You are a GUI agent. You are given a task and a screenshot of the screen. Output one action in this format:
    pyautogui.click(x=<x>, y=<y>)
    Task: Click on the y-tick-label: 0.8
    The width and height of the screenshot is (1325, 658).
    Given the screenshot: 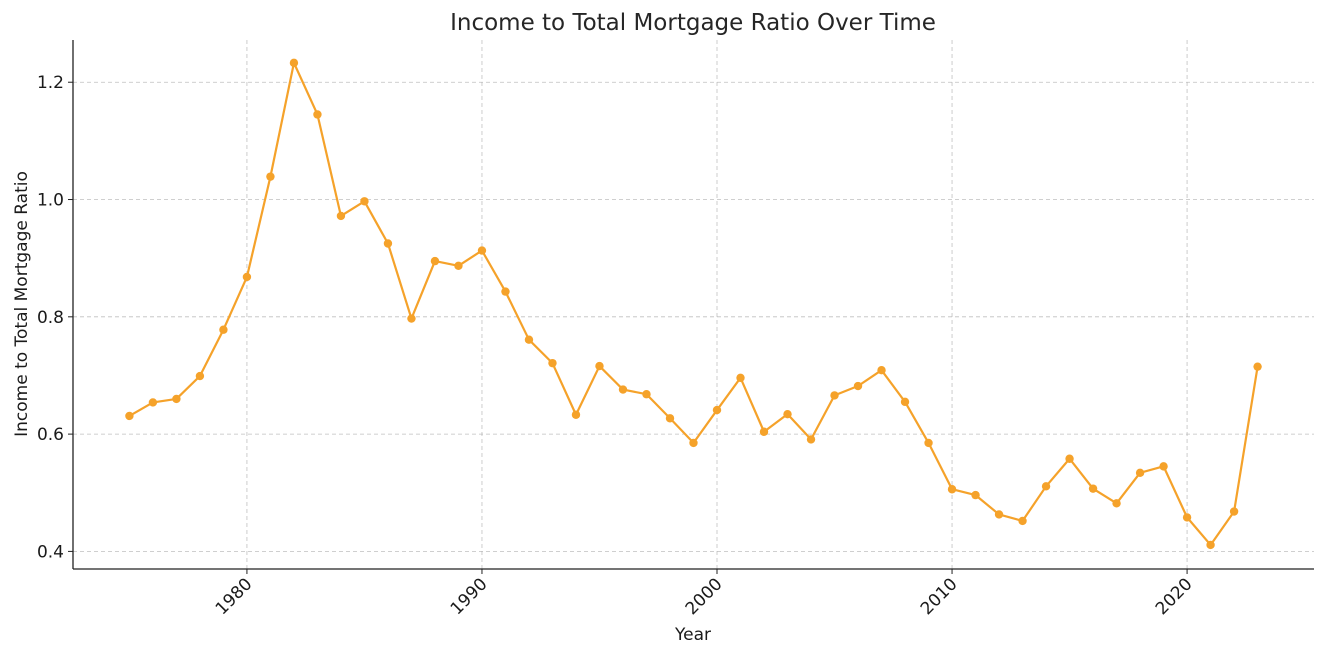 What is the action you would take?
    pyautogui.click(x=50, y=318)
    